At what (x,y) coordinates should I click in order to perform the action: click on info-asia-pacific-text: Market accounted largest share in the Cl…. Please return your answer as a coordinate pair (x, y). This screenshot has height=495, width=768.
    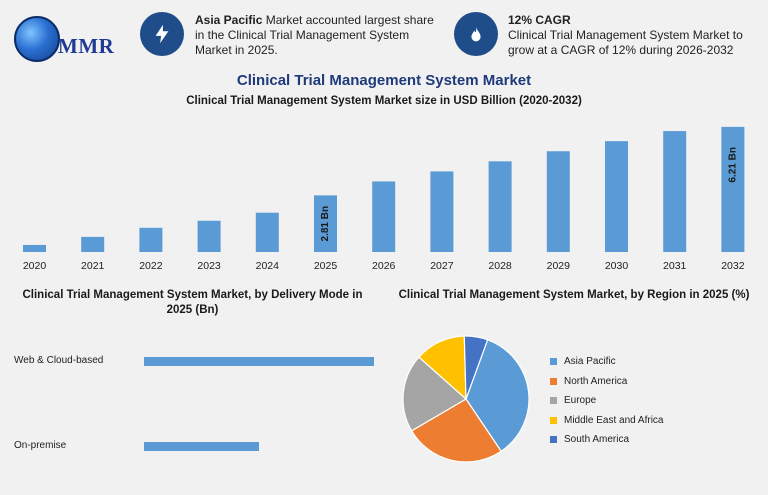
    Looking at the image, I should click on (314, 35).